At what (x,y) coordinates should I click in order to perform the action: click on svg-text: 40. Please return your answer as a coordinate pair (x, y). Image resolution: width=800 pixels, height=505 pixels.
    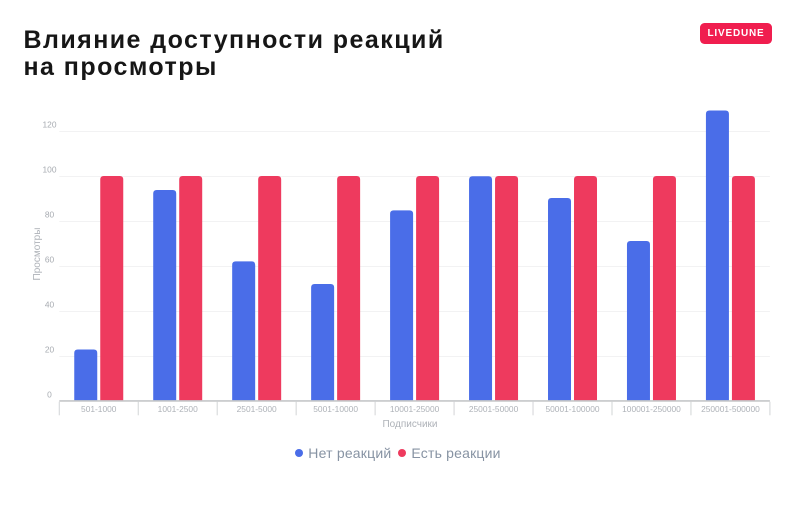
    Looking at the image, I should click on (50, 305).